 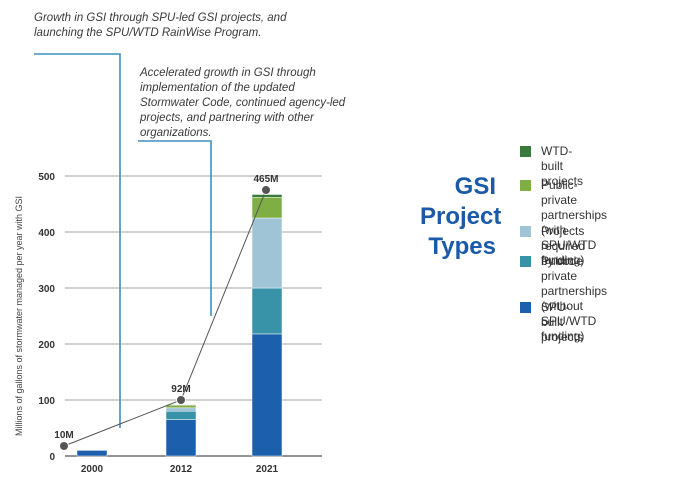 I want to click on legend-title-line: Project, so click(x=461, y=216).